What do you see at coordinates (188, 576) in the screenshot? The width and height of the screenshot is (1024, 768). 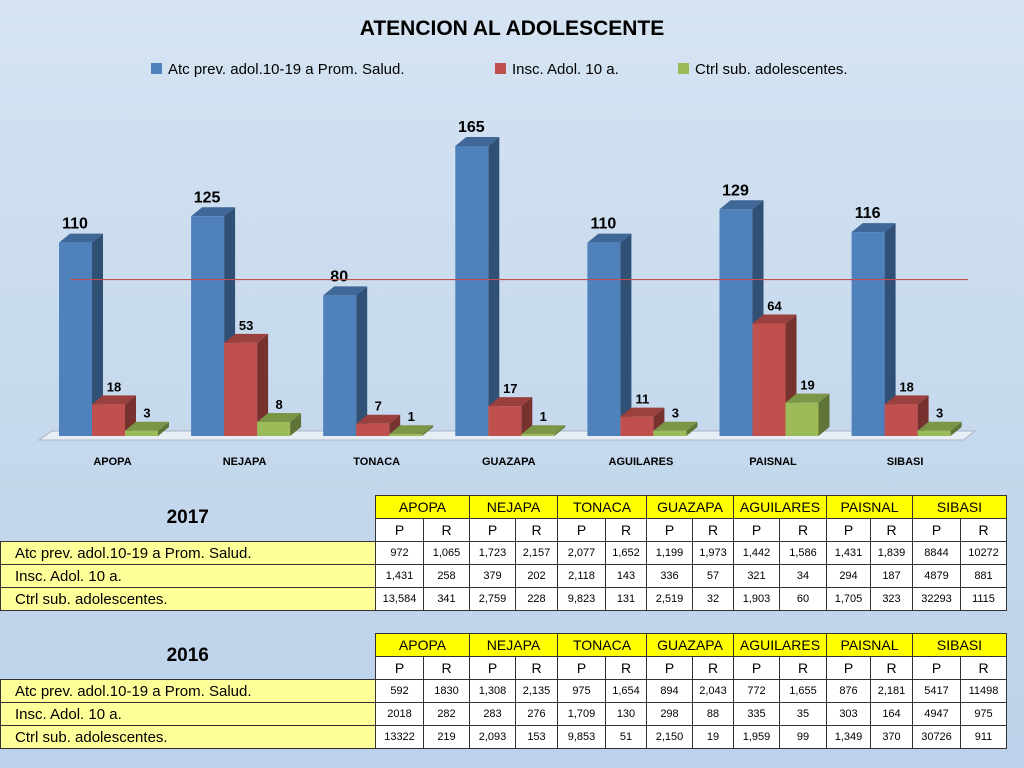 I see `row-label: Insc. Adol. 10 a.` at bounding box center [188, 576].